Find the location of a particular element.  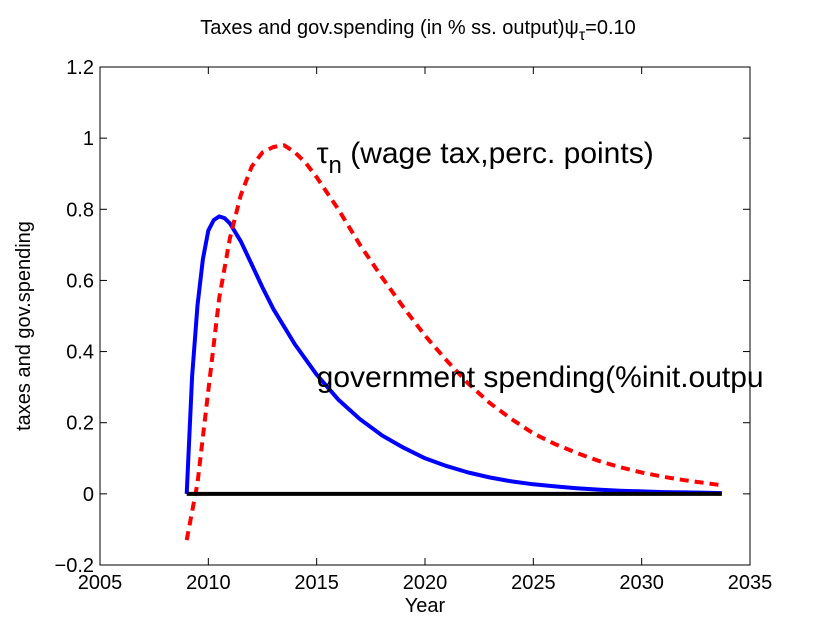

x-tick-label: 2010 is located at coordinates (208, 583).